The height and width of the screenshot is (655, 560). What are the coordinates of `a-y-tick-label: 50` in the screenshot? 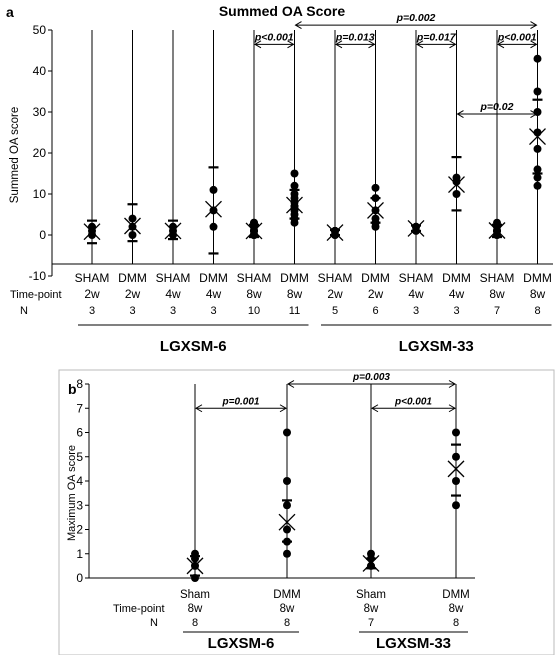 It's located at (40, 30).